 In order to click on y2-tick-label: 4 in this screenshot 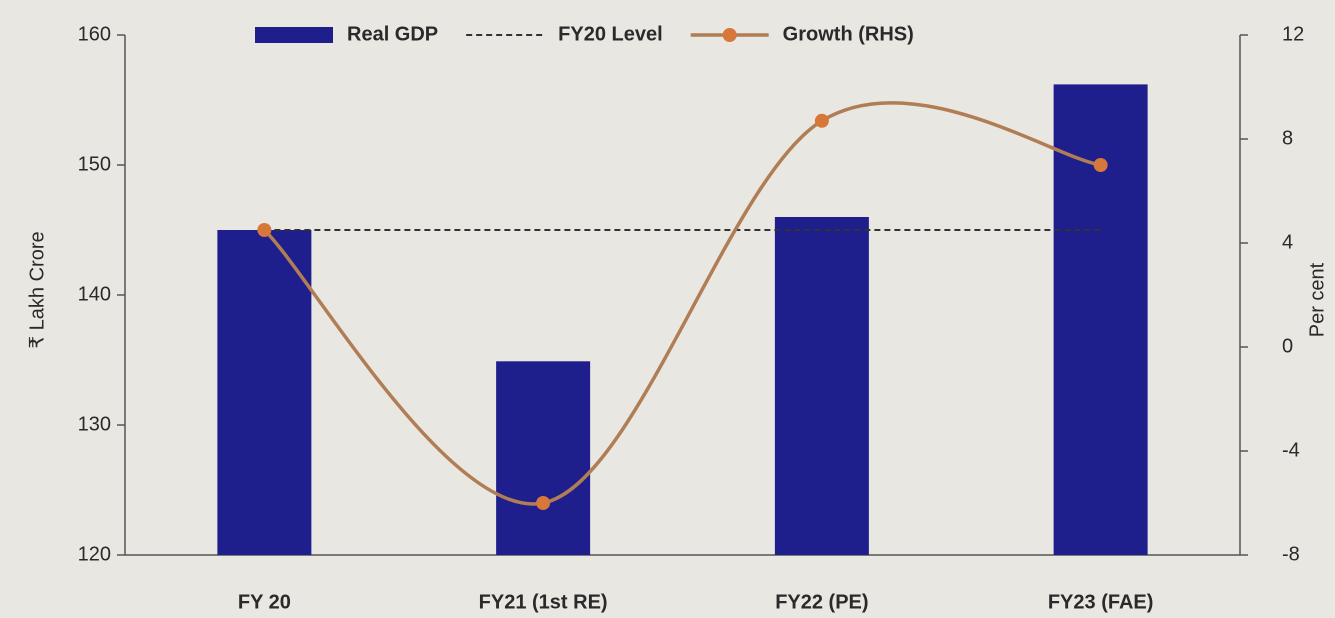, I will do `click(1287, 242)`.